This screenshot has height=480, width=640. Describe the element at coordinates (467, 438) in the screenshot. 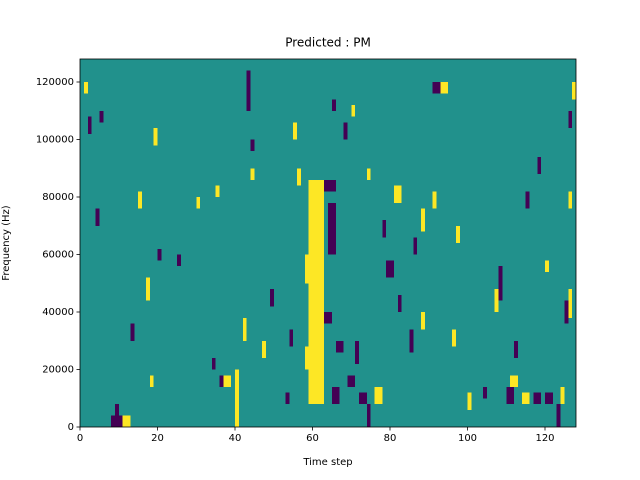

I see `x-tick-label: 100` at that location.